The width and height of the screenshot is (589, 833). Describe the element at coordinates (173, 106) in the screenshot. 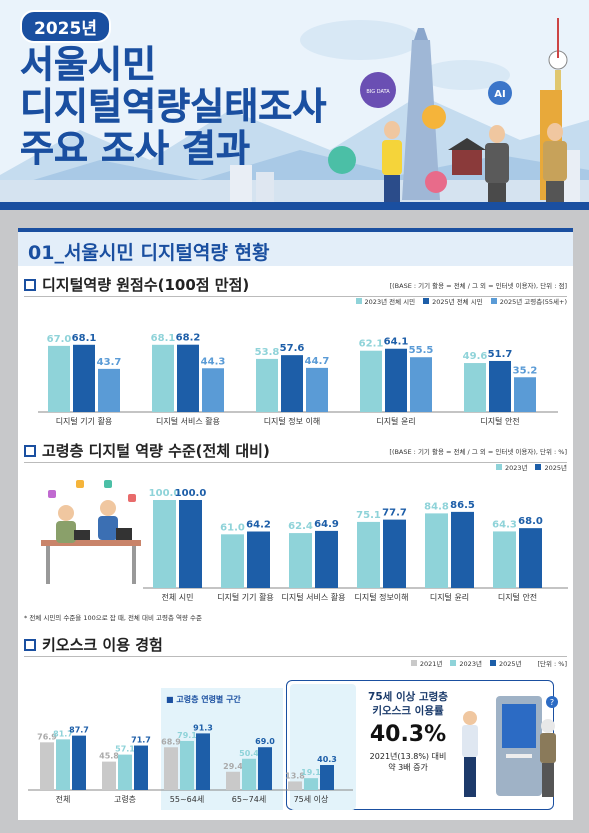

I see `page-title-line2: 디지털역량실태조사` at that location.